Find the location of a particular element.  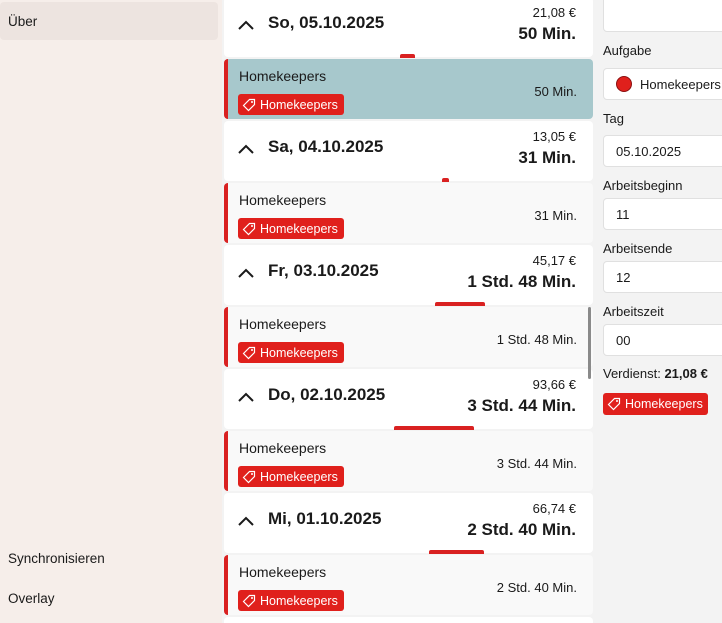

end-time-field: 12 is located at coordinates (662, 277).